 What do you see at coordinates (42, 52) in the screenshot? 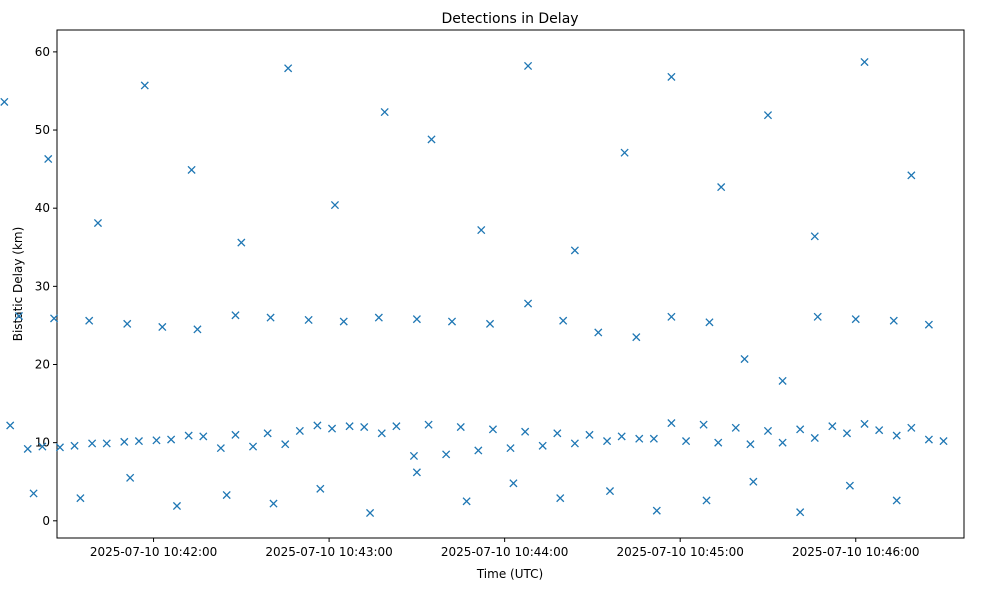
I see `y-tick-label: 60` at bounding box center [42, 52].